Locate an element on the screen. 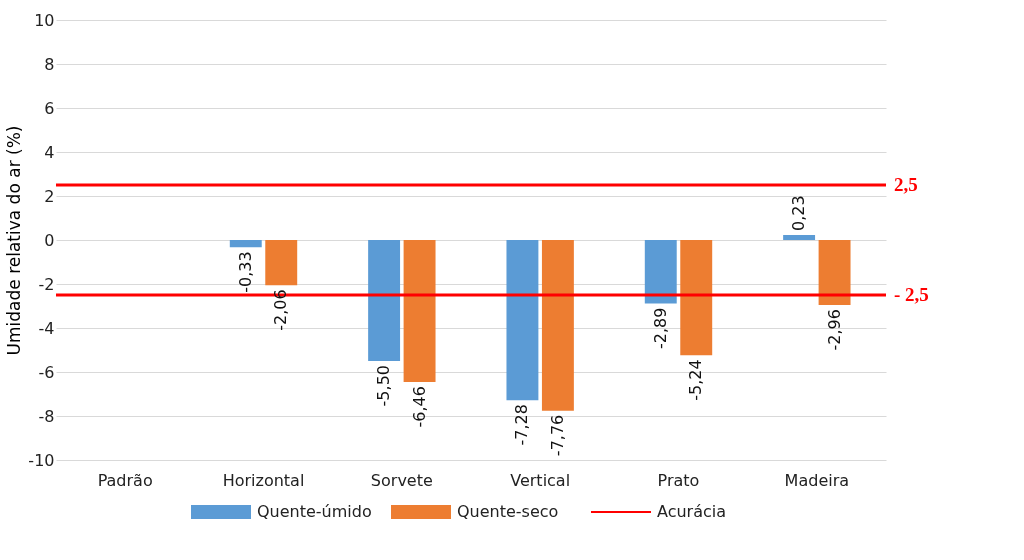 The height and width of the screenshot is (560, 1024). text: Acurácia is located at coordinates (692, 511).